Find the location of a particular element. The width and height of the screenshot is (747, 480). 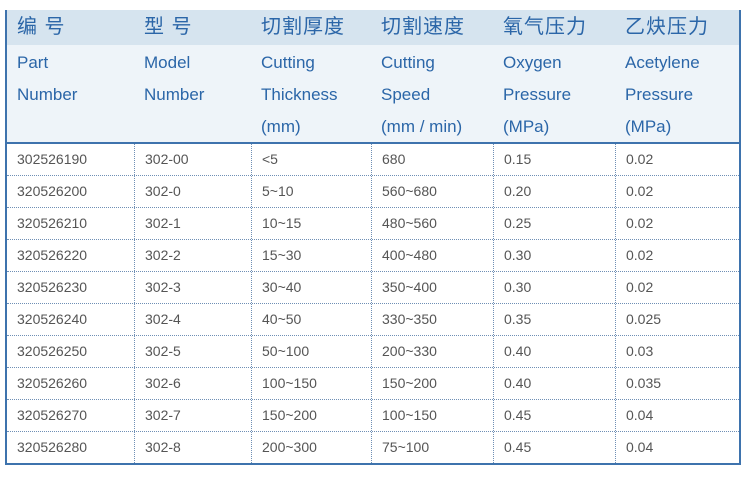

cell-part-number: 320526230 is located at coordinates (52, 287).